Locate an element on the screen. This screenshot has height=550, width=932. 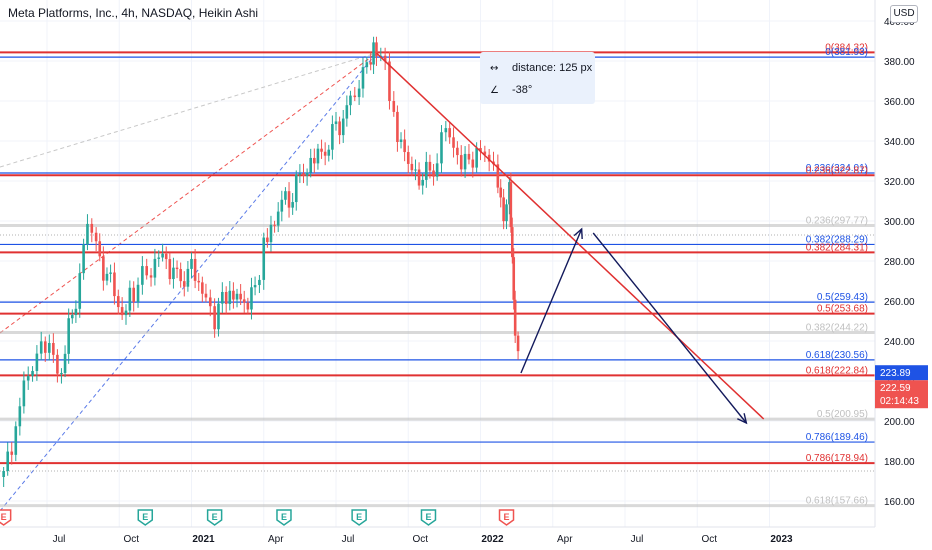
x-tick-label: 2022 is located at coordinates (492, 539).